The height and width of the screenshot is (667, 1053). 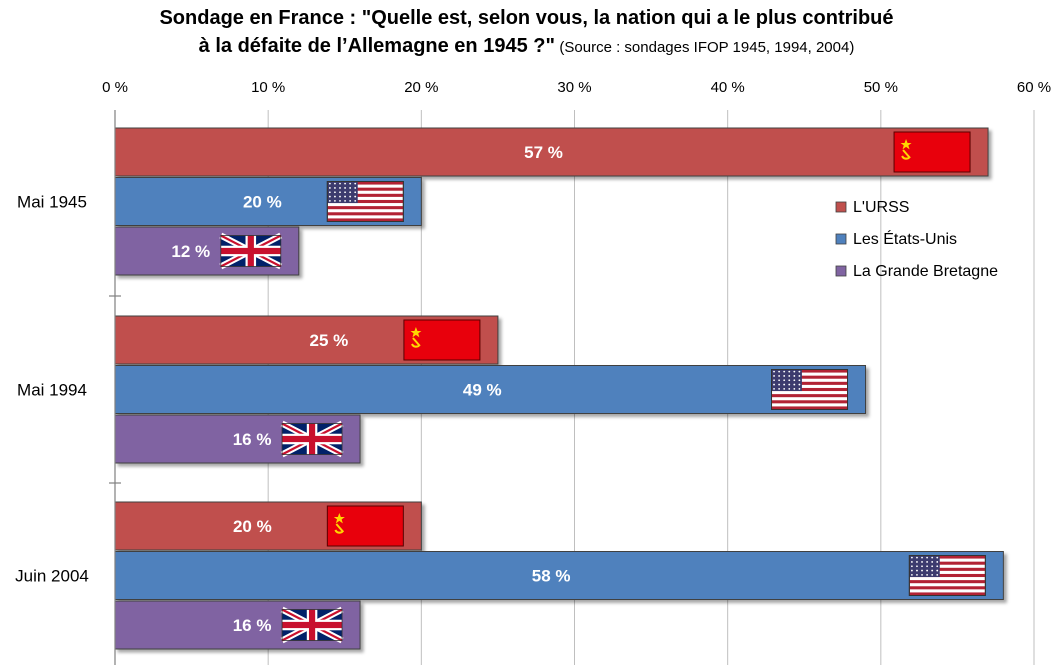 What do you see at coordinates (1034, 87) in the screenshot?
I see `x-tick-label-6: 60 %` at bounding box center [1034, 87].